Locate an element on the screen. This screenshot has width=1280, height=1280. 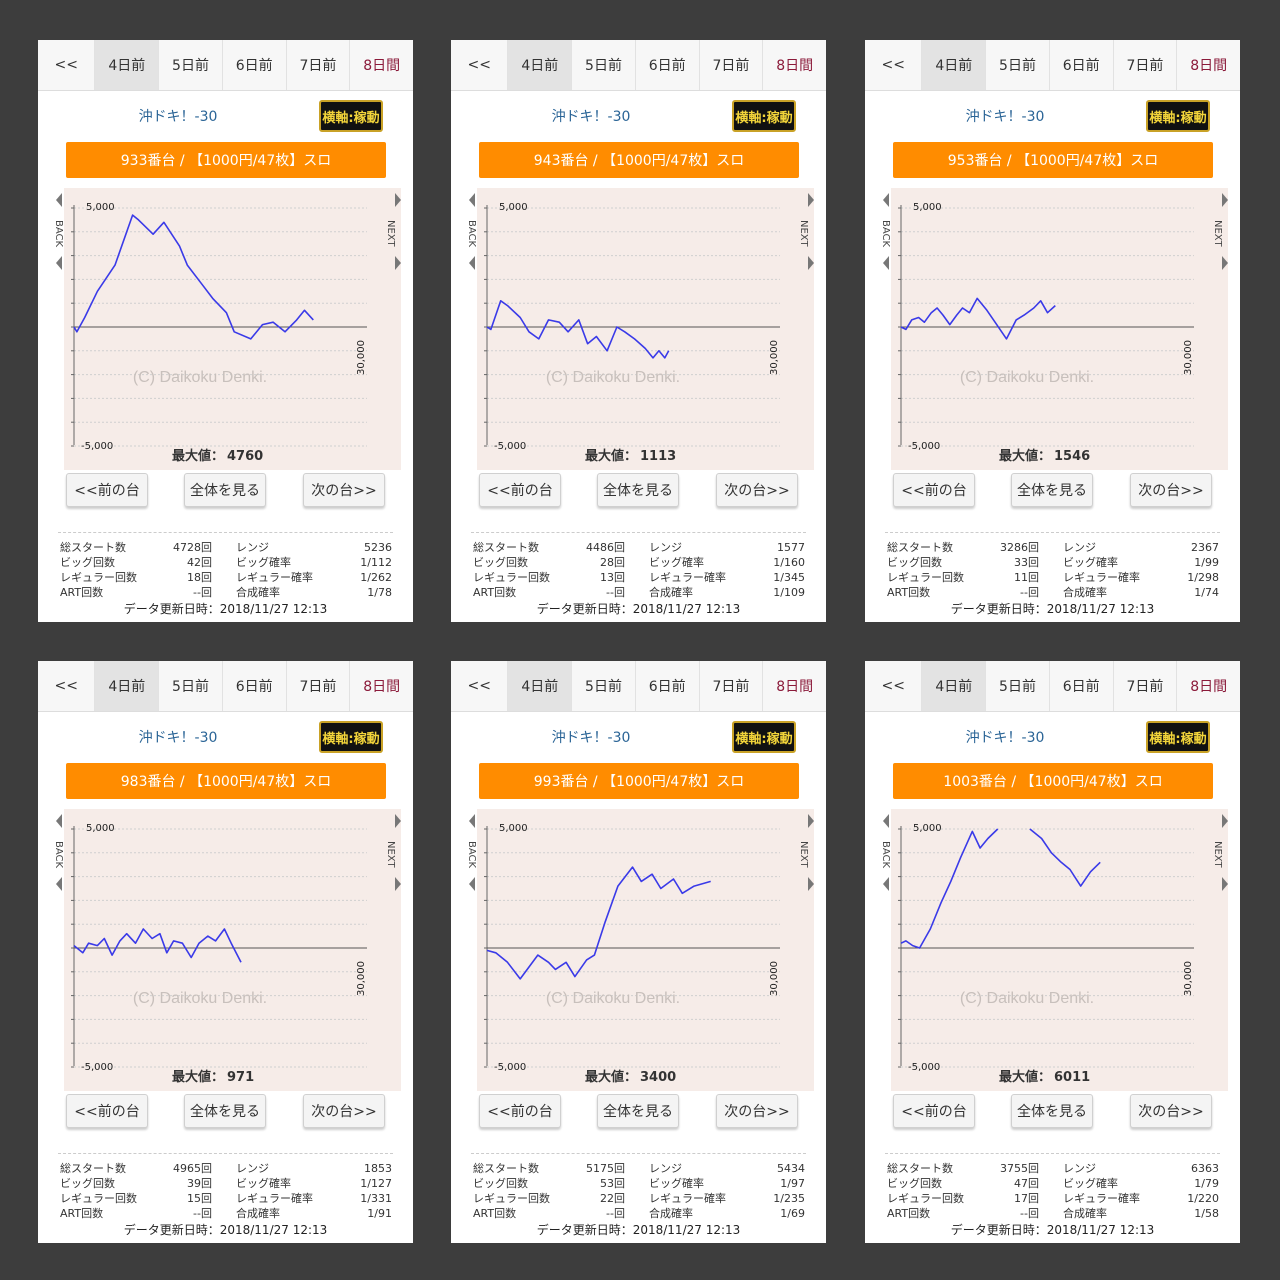
combined-label: 合成確率 is located at coordinates (258, 592).